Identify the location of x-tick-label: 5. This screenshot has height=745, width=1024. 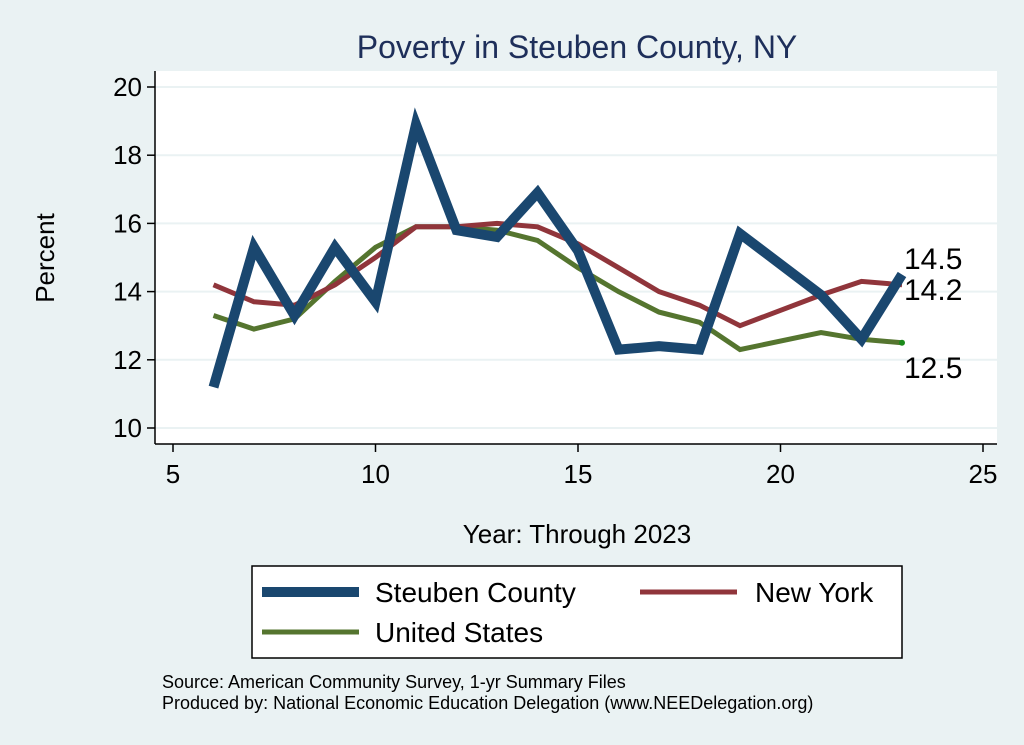
(173, 474).